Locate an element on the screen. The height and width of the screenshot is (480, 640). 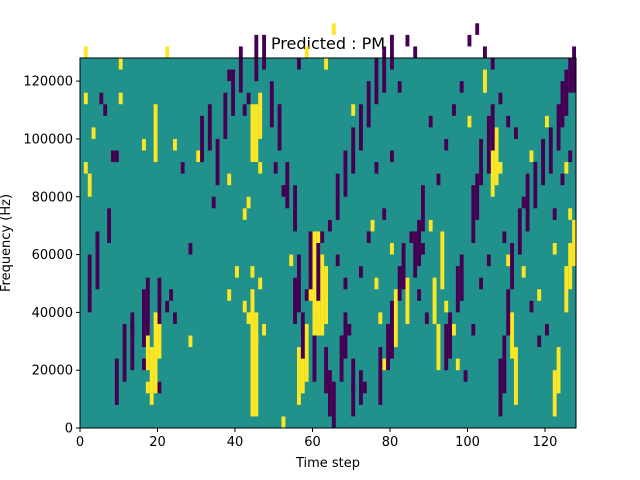
y-tick-label: 0 is located at coordinates (69, 429).